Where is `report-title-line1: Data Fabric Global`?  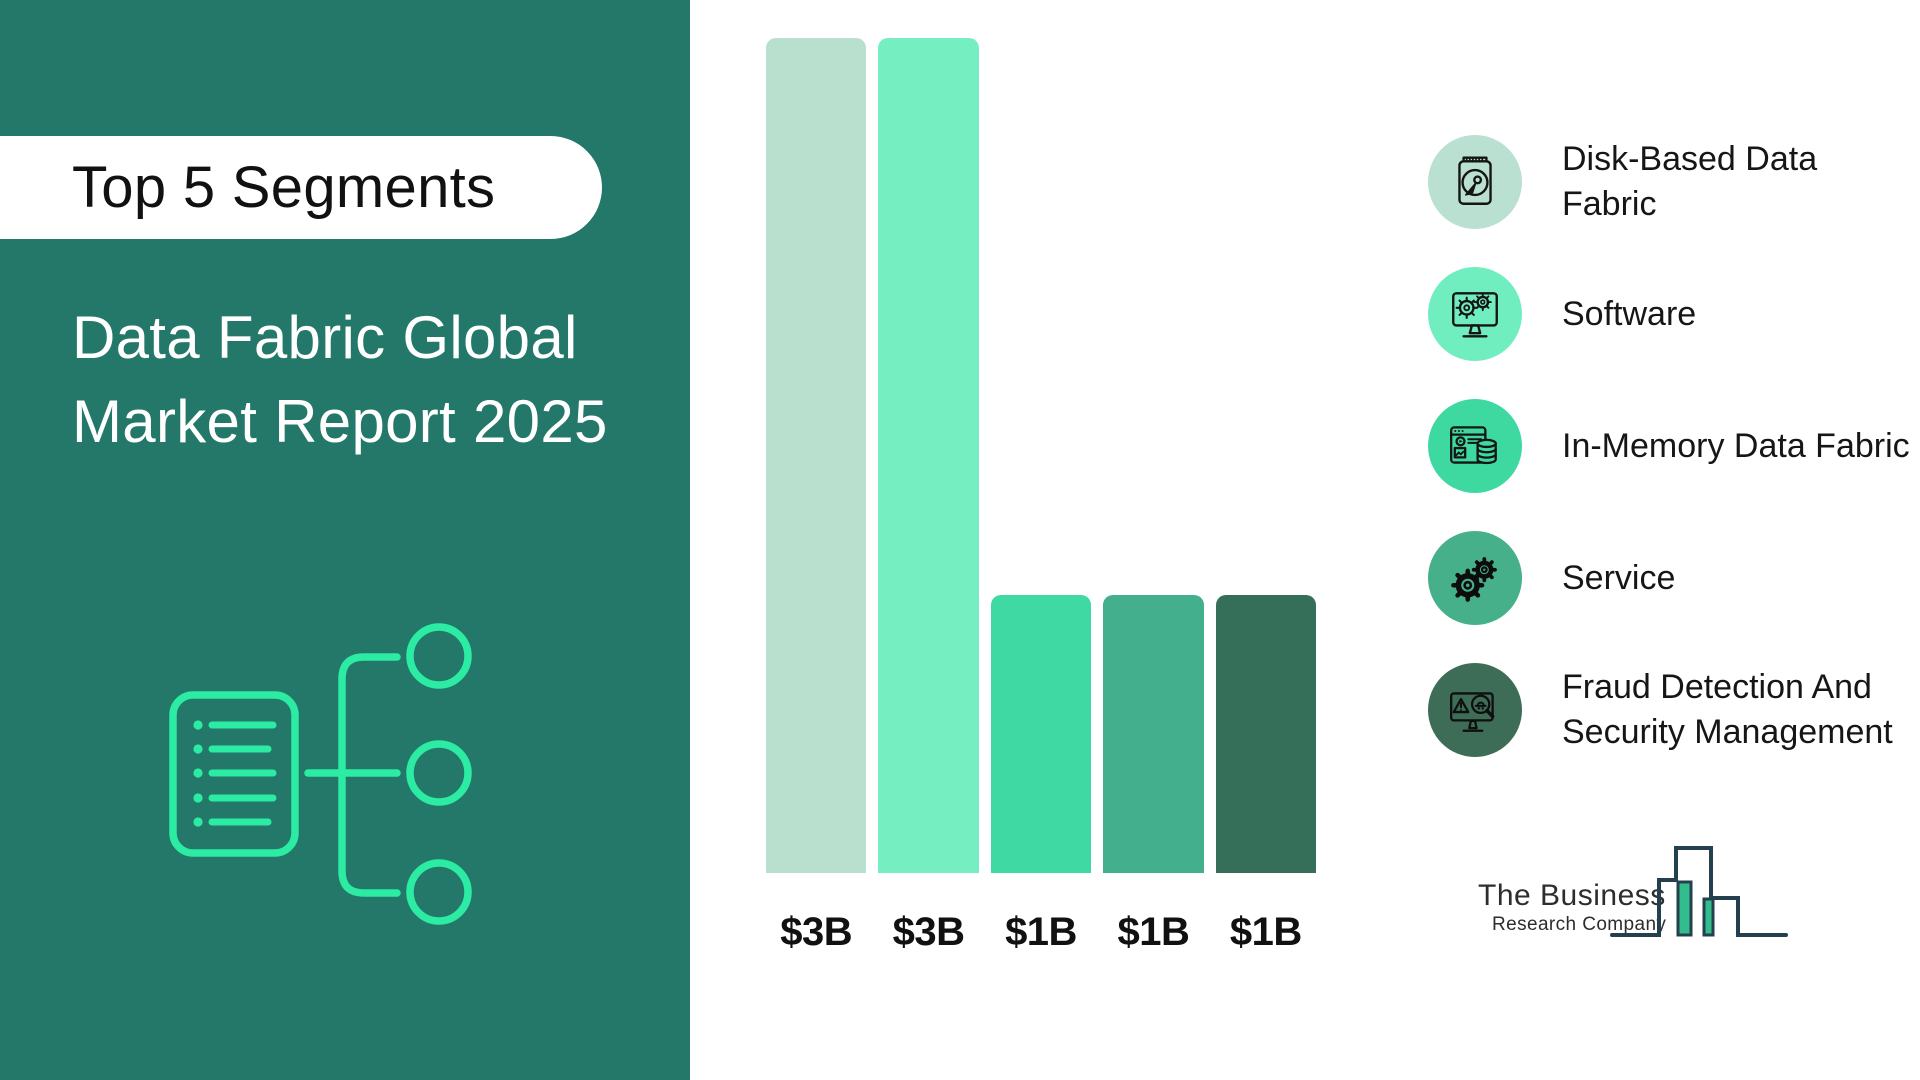 report-title-line1: Data Fabric Global is located at coordinates (325, 337).